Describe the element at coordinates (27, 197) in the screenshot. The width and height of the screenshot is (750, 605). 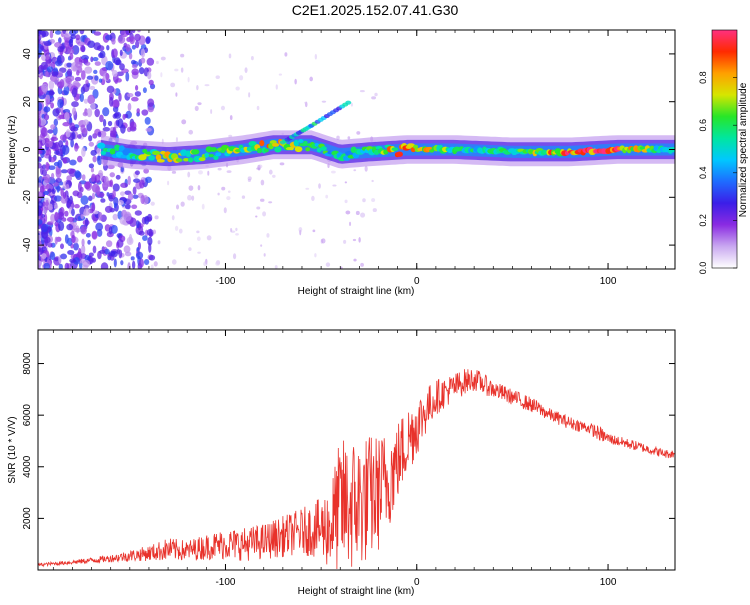
I see `y-tick-label: -20` at that location.